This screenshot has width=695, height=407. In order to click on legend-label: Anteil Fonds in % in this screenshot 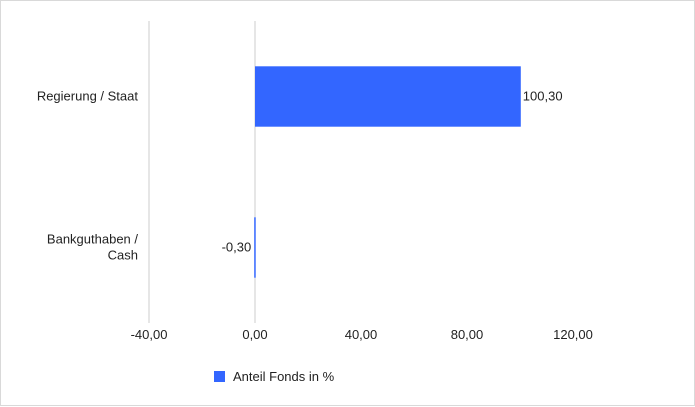, I will do `click(284, 376)`.